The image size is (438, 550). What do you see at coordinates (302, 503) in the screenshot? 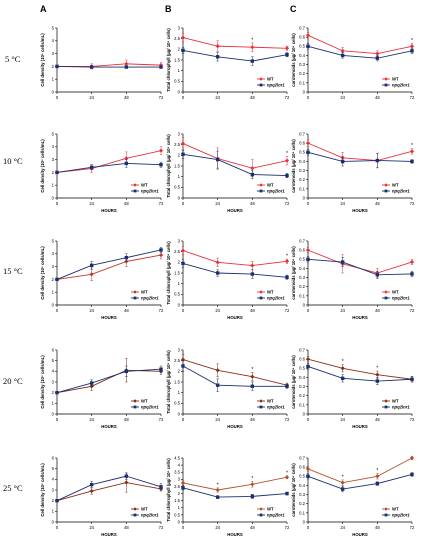
I see `y-tick-label: 0.2` at bounding box center [302, 503].